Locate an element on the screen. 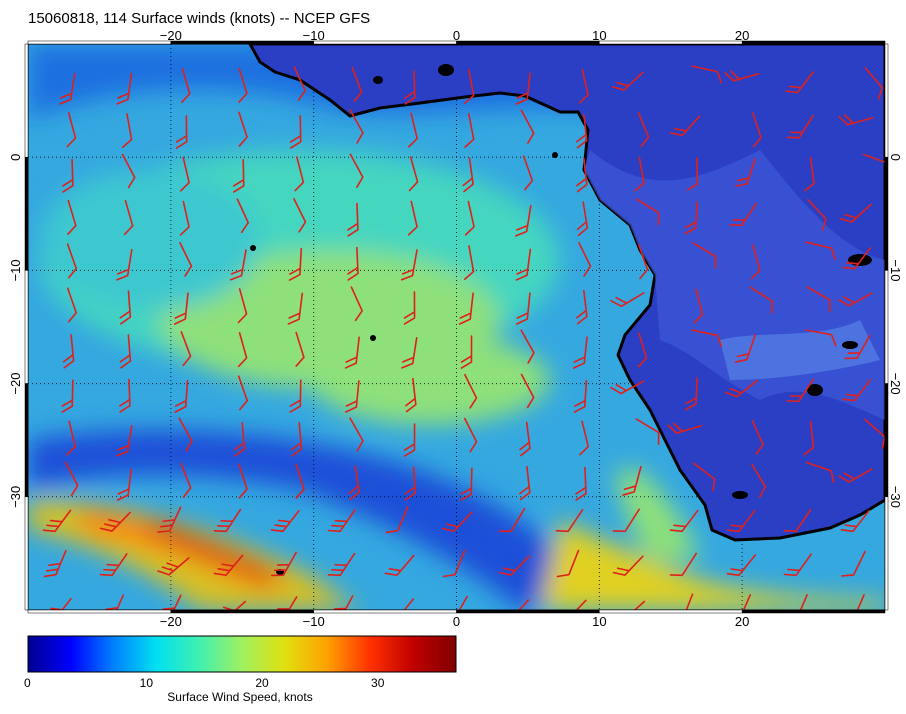 Image resolution: width=906 pixels, height=714 pixels. colorbar-tick-label: 20 is located at coordinates (262, 683).